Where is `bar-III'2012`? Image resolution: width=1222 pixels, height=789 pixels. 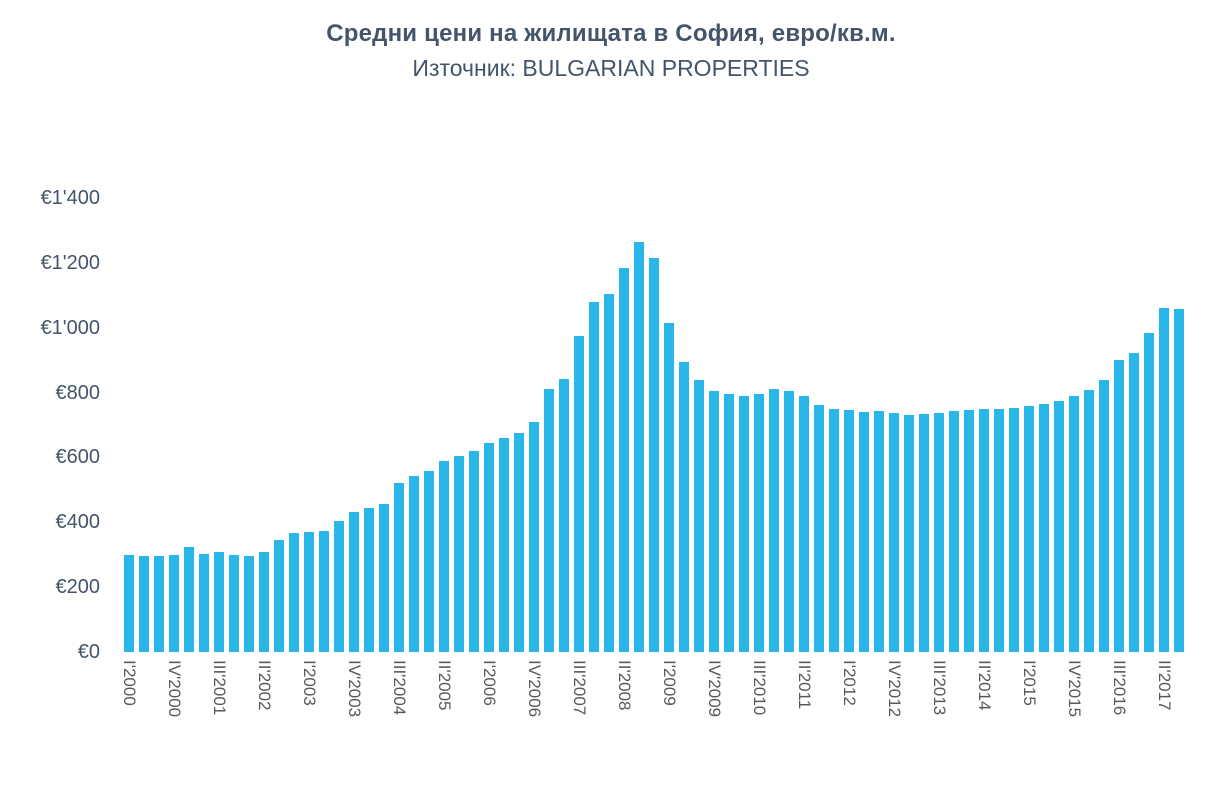 bar-III'2012 is located at coordinates (879, 531).